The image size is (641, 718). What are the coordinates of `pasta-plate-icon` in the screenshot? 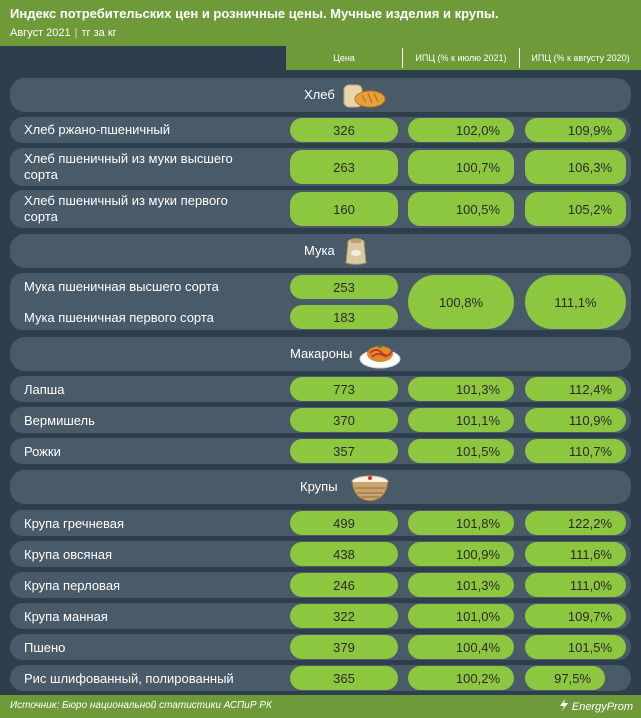 It's located at (380, 356).